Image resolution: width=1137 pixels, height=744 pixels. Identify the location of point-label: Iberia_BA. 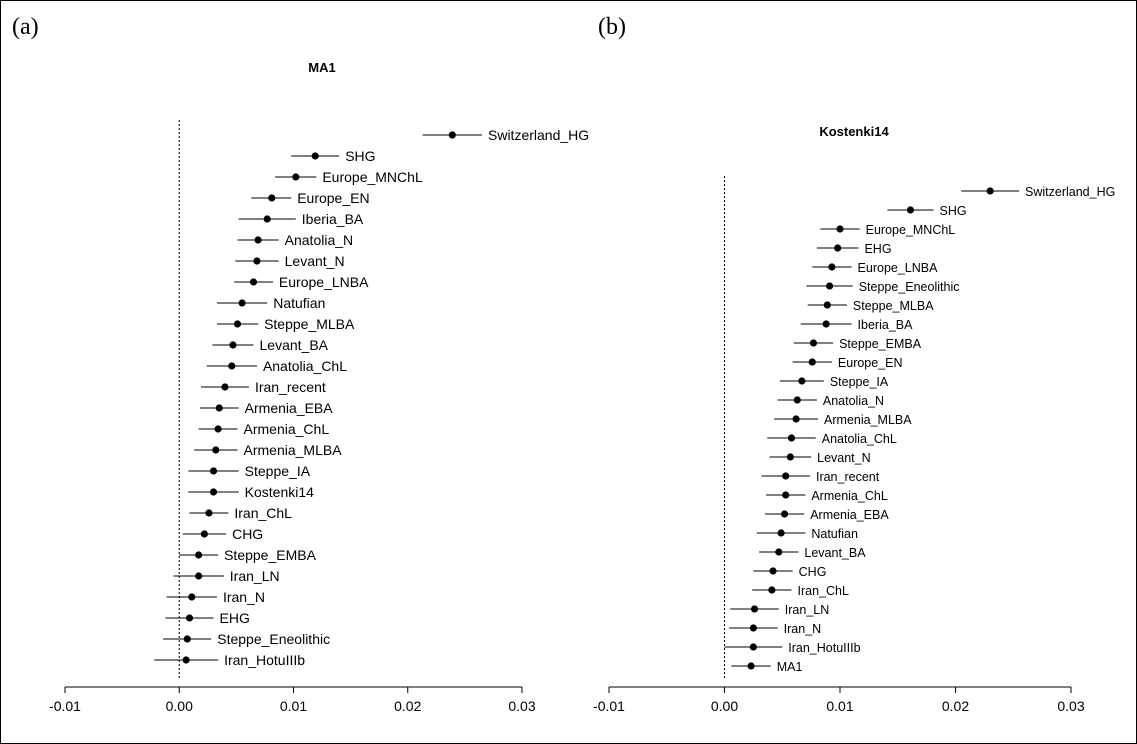
(333, 219).